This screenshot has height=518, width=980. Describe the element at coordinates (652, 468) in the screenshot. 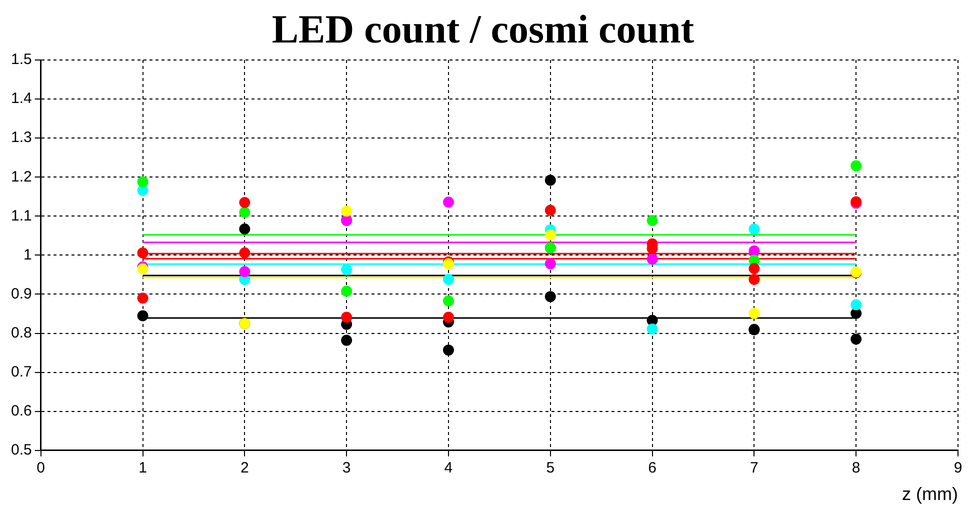

I see `x-tick-label: 6` at that location.